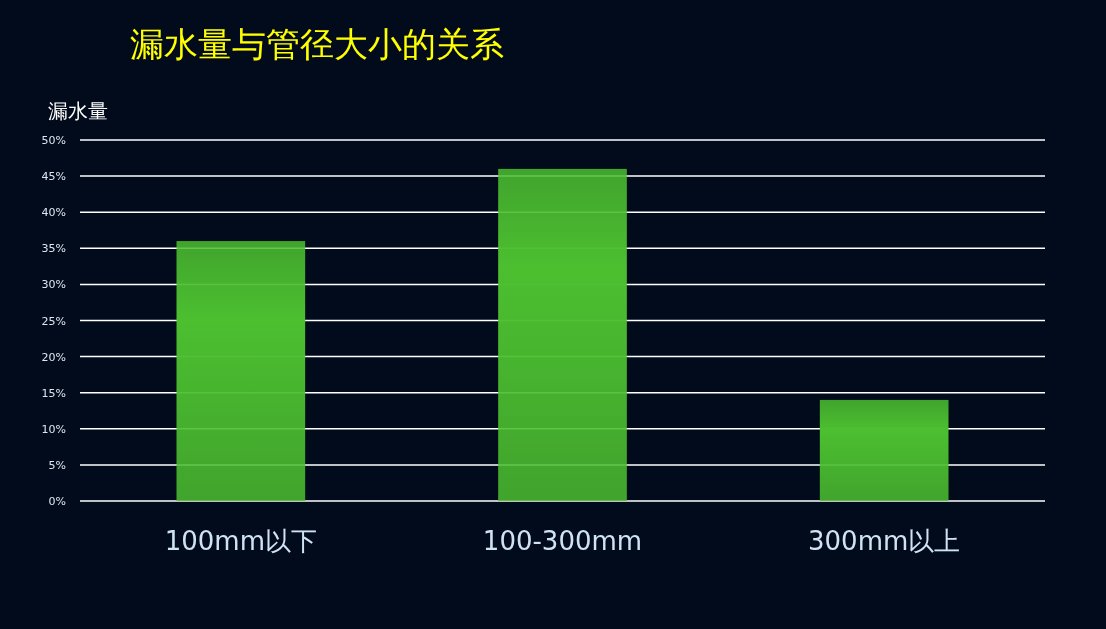  Describe the element at coordinates (53, 177) in the screenshot. I see `y-tick-label: 45%` at that location.